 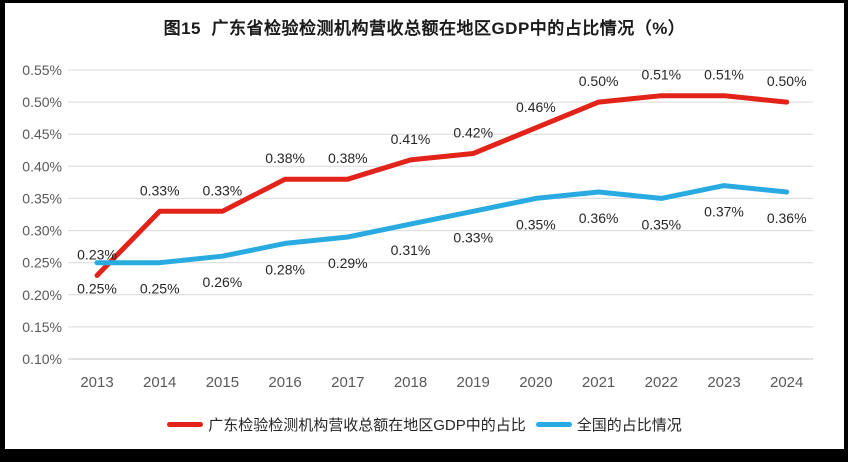 What do you see at coordinates (97, 255) in the screenshot?
I see `data-label-guangdong: 0.23%` at bounding box center [97, 255].